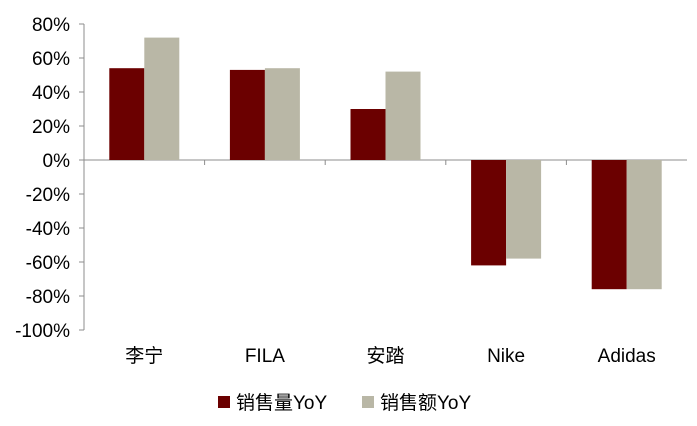 This screenshot has width=697, height=426. I want to click on y-tick-label: -20%, so click(48, 195).